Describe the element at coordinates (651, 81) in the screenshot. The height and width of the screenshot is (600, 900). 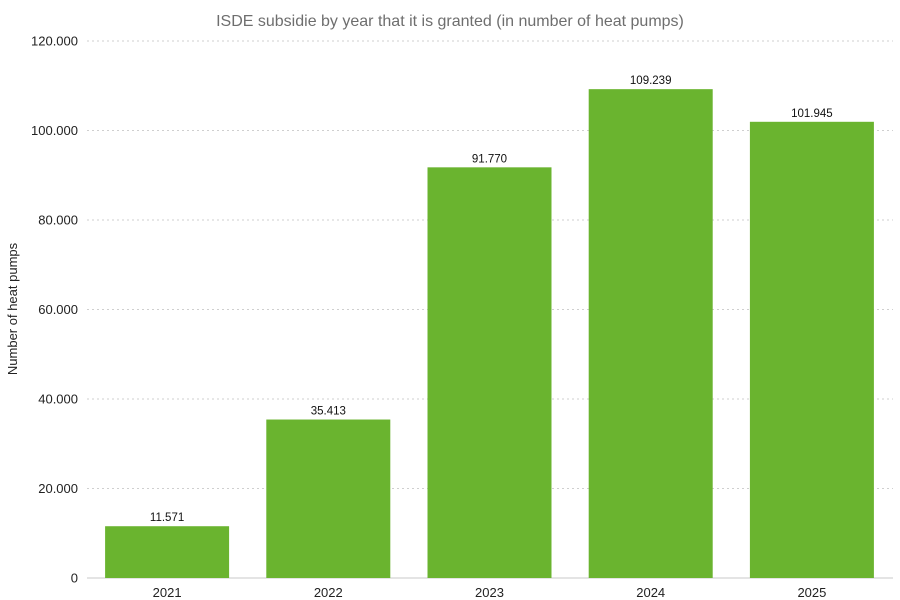
I see `data-label: 109.239` at that location.